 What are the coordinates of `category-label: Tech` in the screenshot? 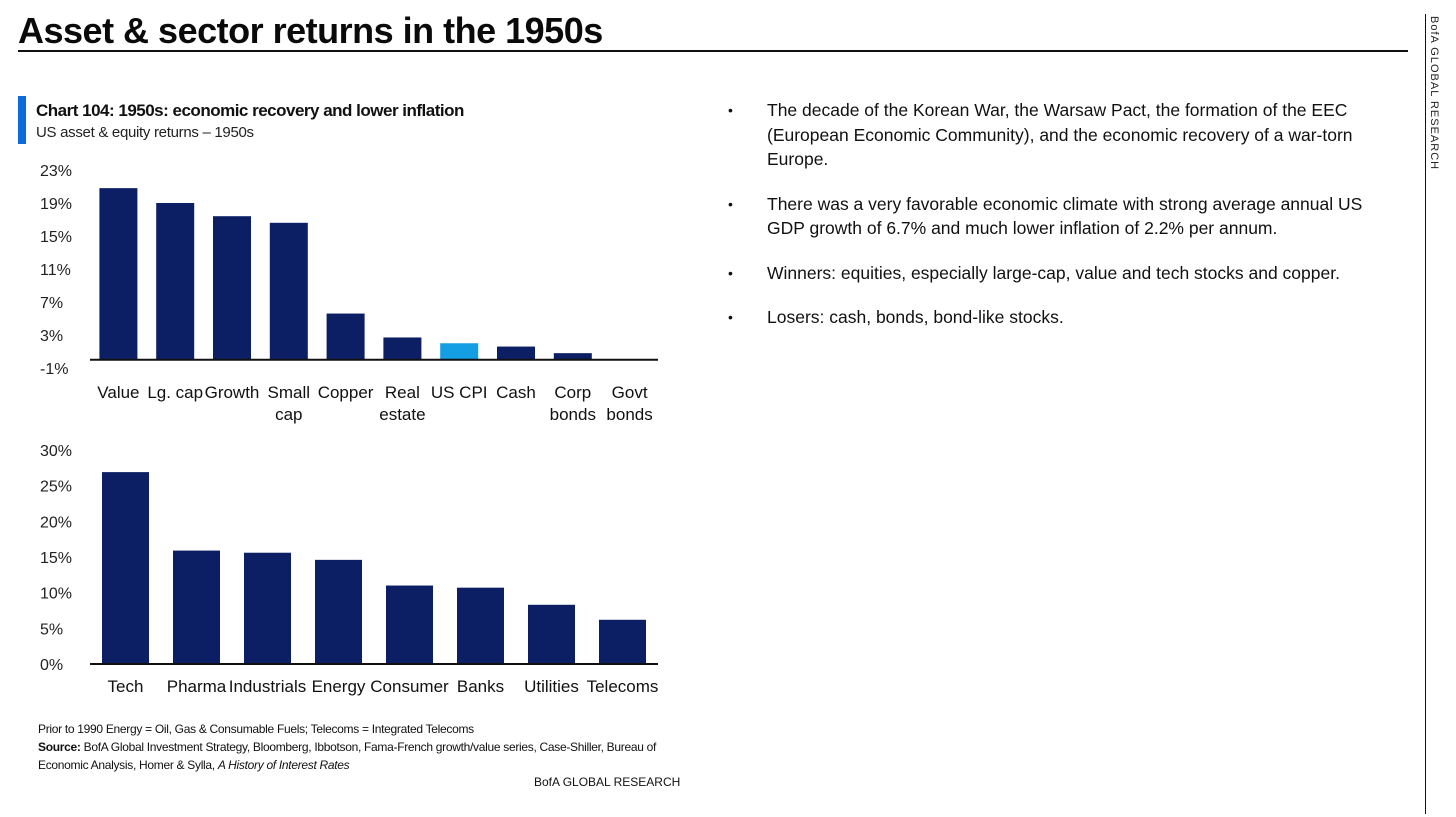 It's located at (126, 686).